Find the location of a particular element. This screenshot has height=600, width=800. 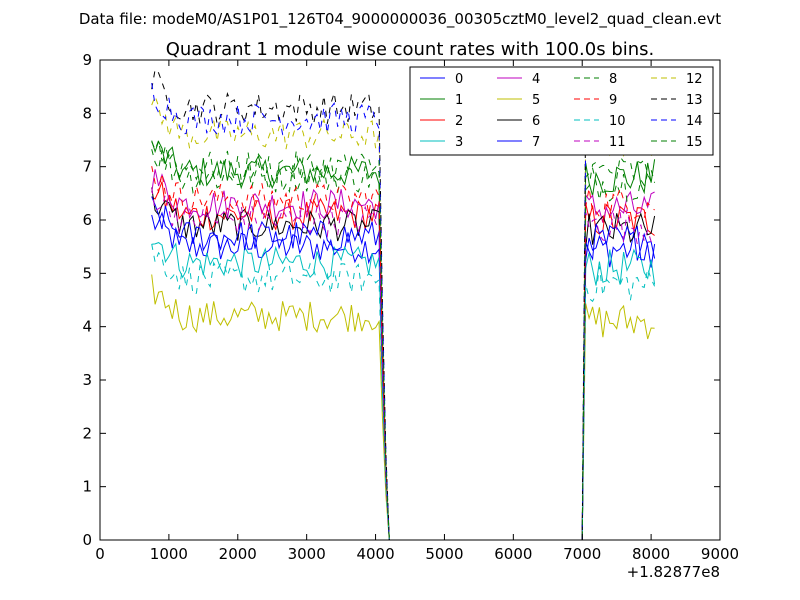

x-tick-label: 4000 is located at coordinates (375, 554).